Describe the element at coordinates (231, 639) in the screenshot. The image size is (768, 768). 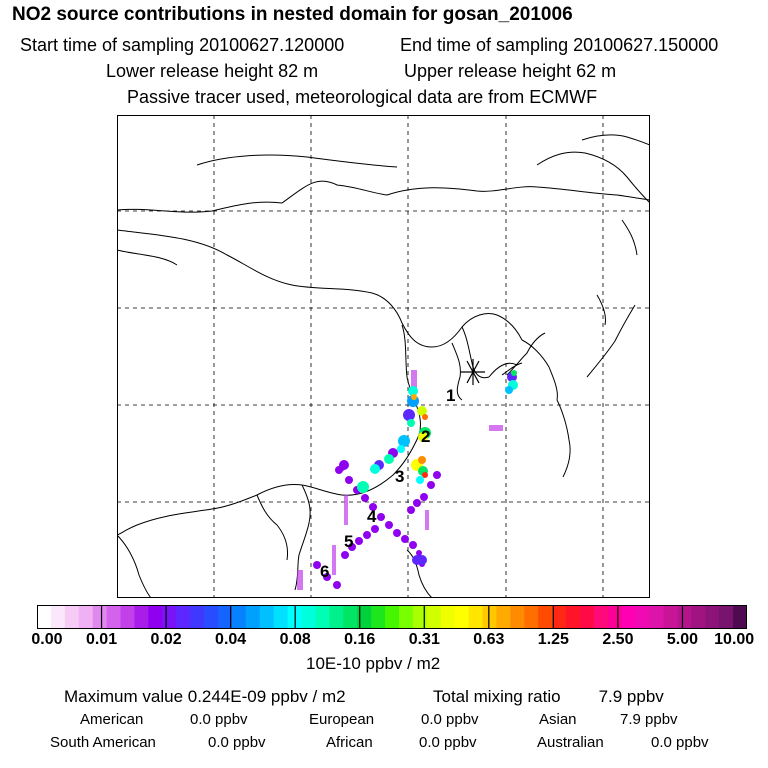
I see `color-legend-tick-label: 0.04` at that location.